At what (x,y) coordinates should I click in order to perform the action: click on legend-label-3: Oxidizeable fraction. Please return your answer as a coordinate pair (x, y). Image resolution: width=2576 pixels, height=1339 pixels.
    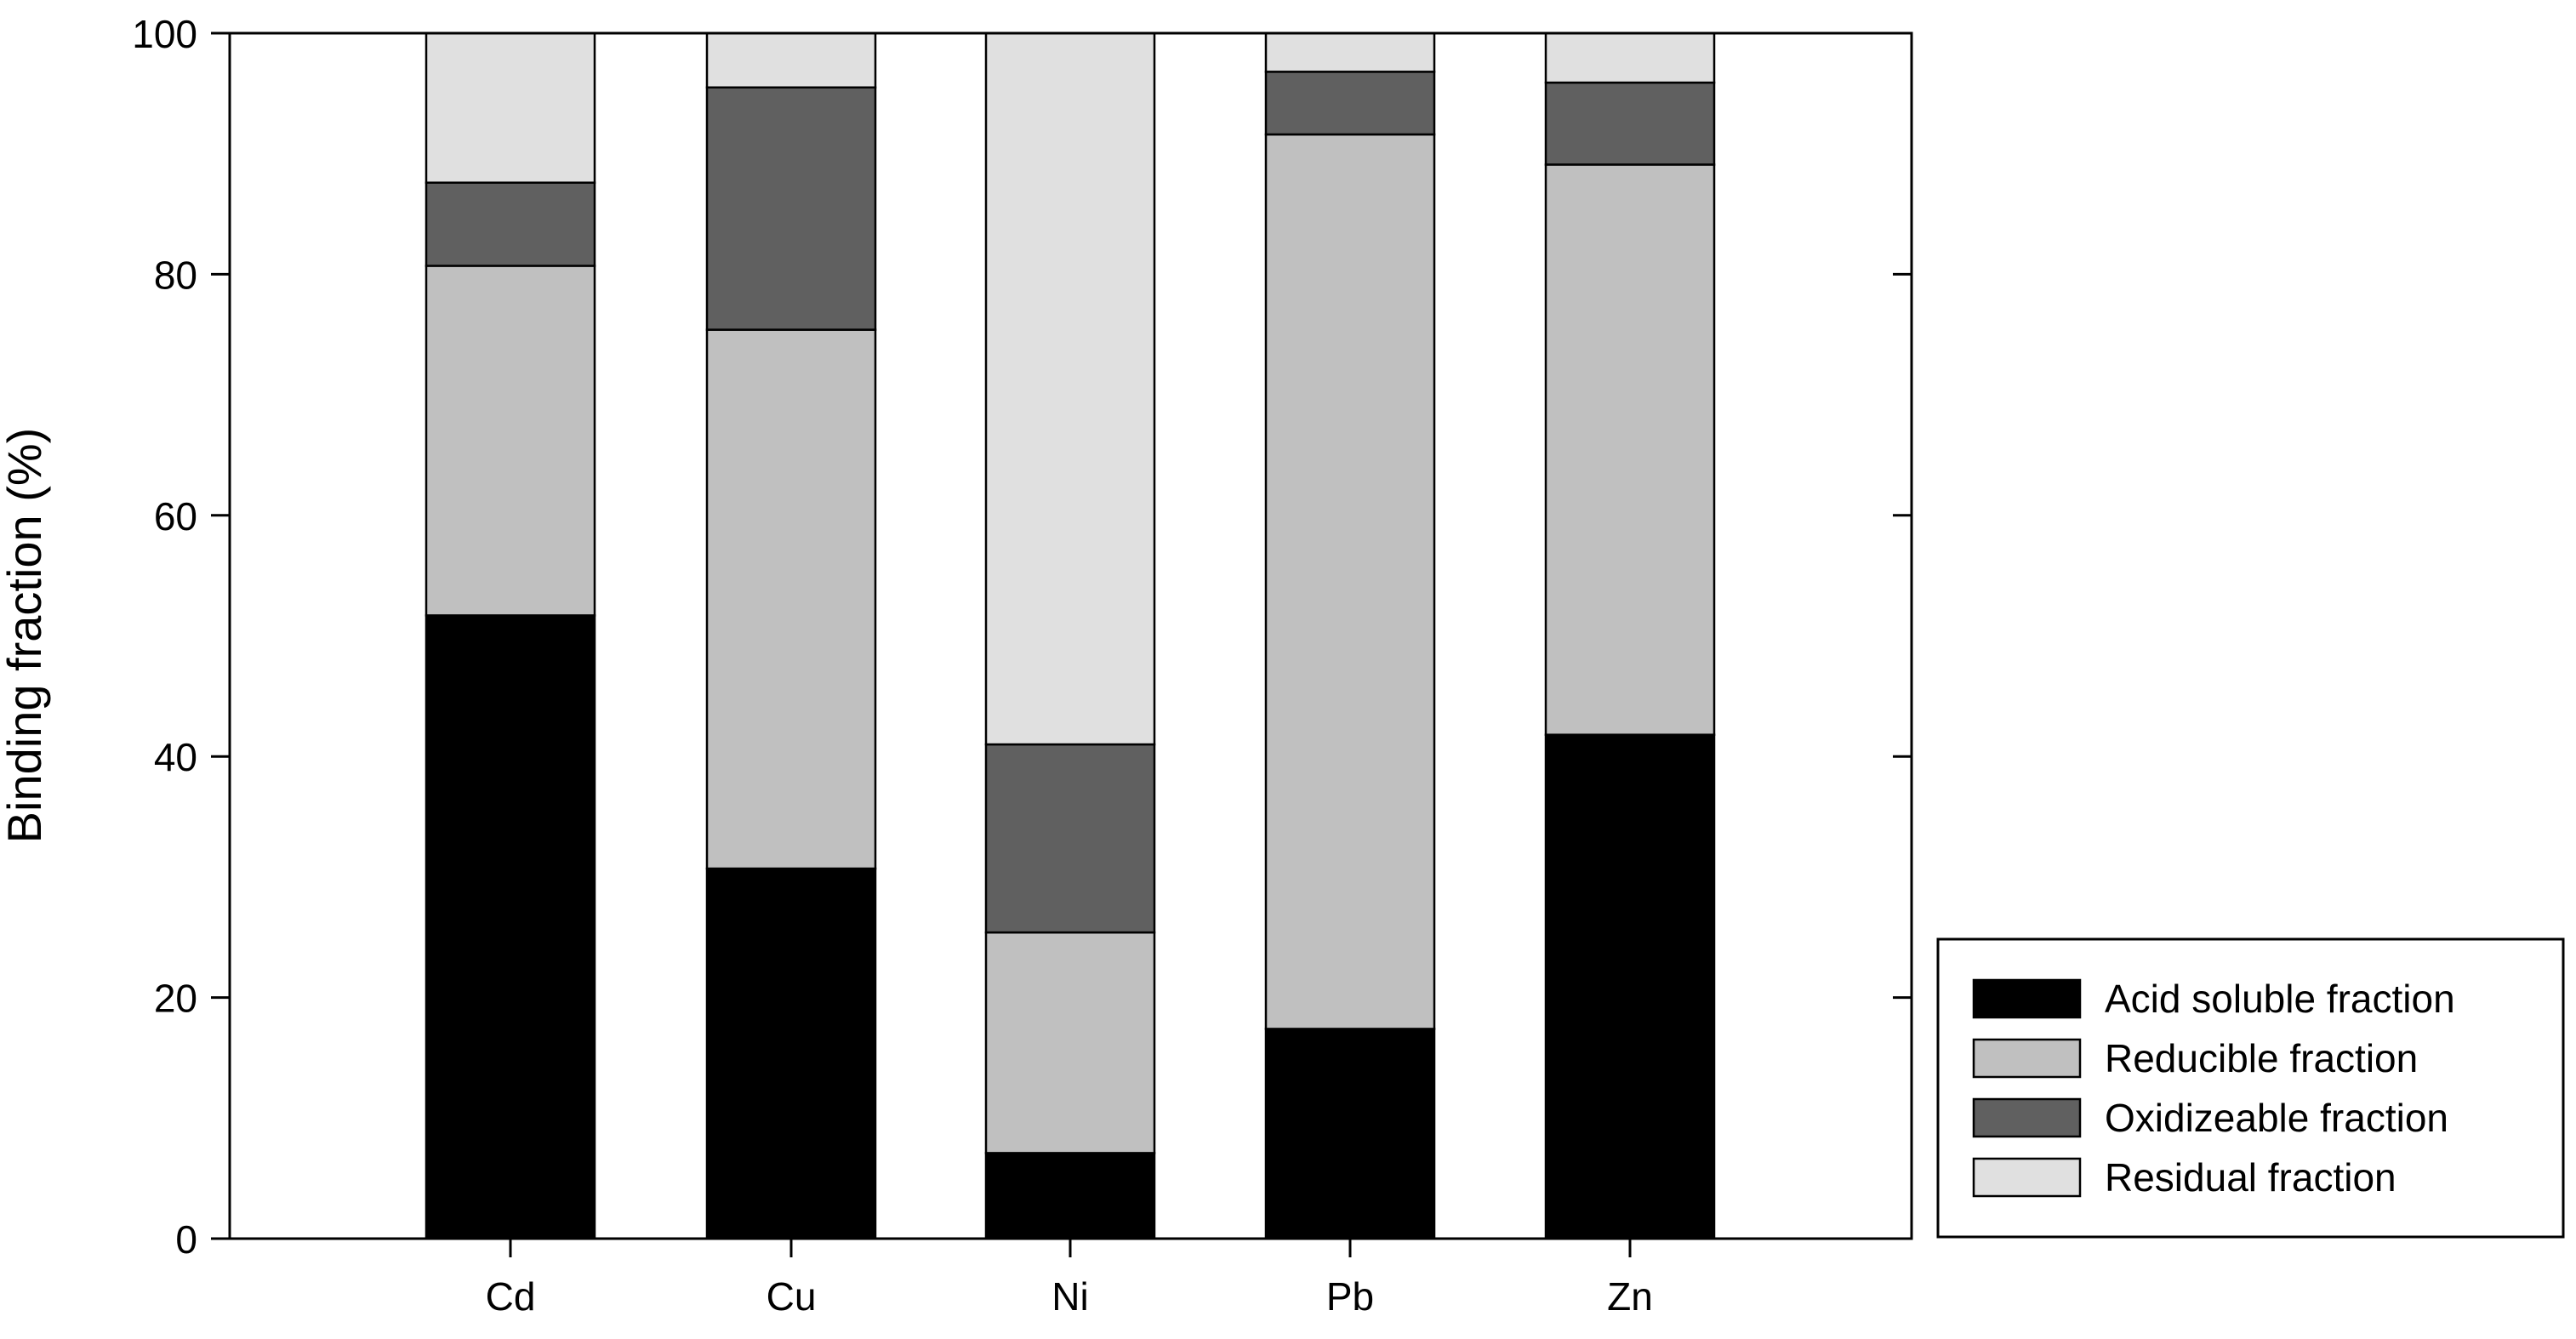
    Looking at the image, I should click on (2276, 1118).